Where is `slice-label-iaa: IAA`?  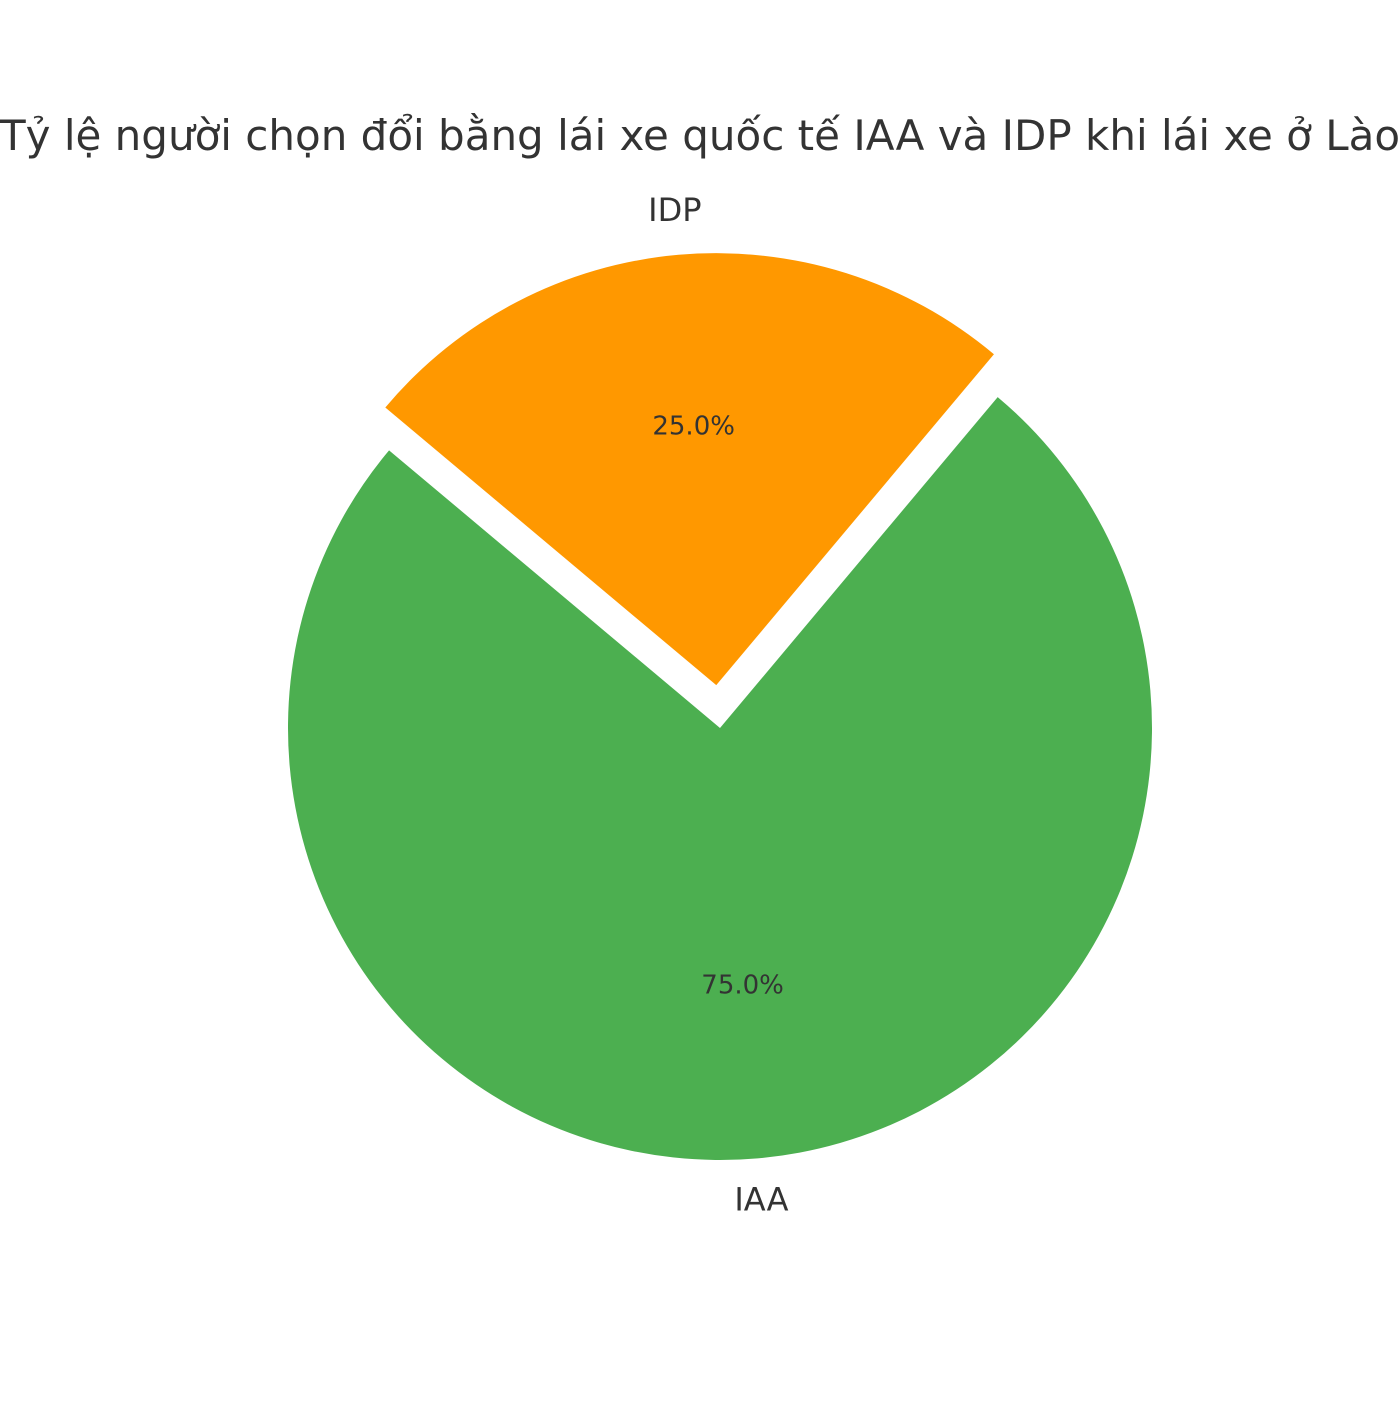
slice-label-iaa: IAA is located at coordinates (761, 1199).